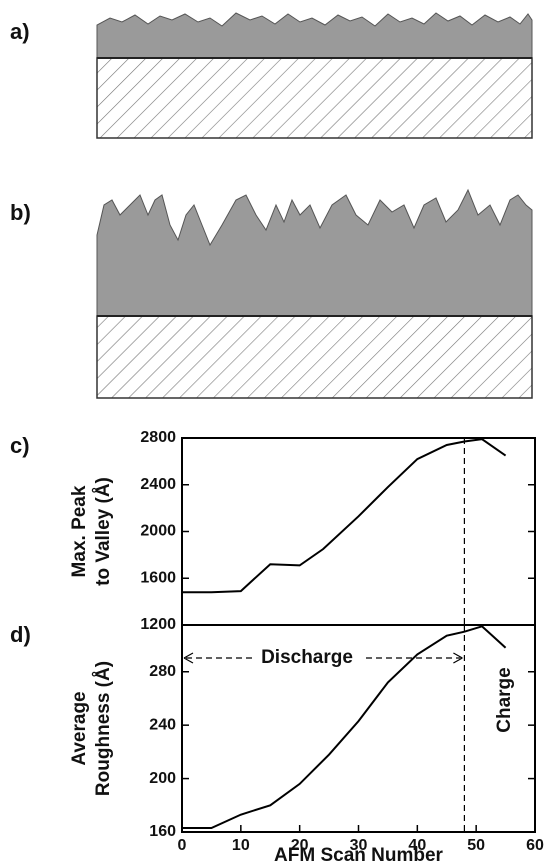 The height and width of the screenshot is (865, 550). Describe the element at coordinates (241, 845) in the screenshot. I see `x-tick-label: 10` at that location.